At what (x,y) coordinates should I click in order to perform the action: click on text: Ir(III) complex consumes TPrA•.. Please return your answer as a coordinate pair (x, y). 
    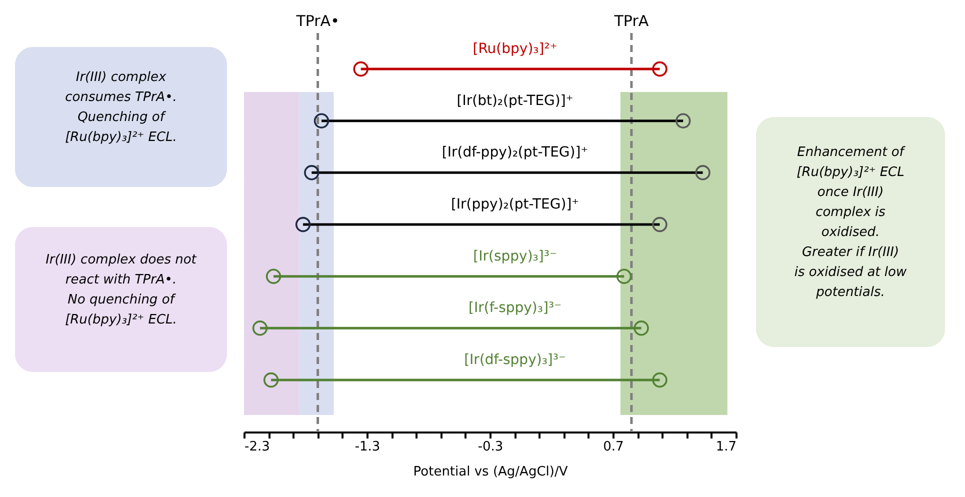
    Looking at the image, I should click on (121, 87).